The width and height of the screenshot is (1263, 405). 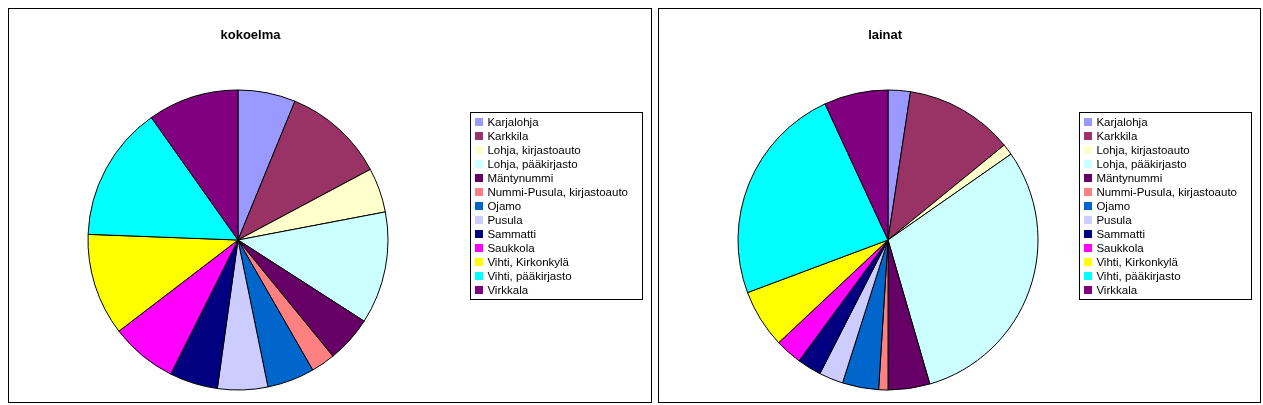 I want to click on chart-title: lainat, so click(x=885, y=34).